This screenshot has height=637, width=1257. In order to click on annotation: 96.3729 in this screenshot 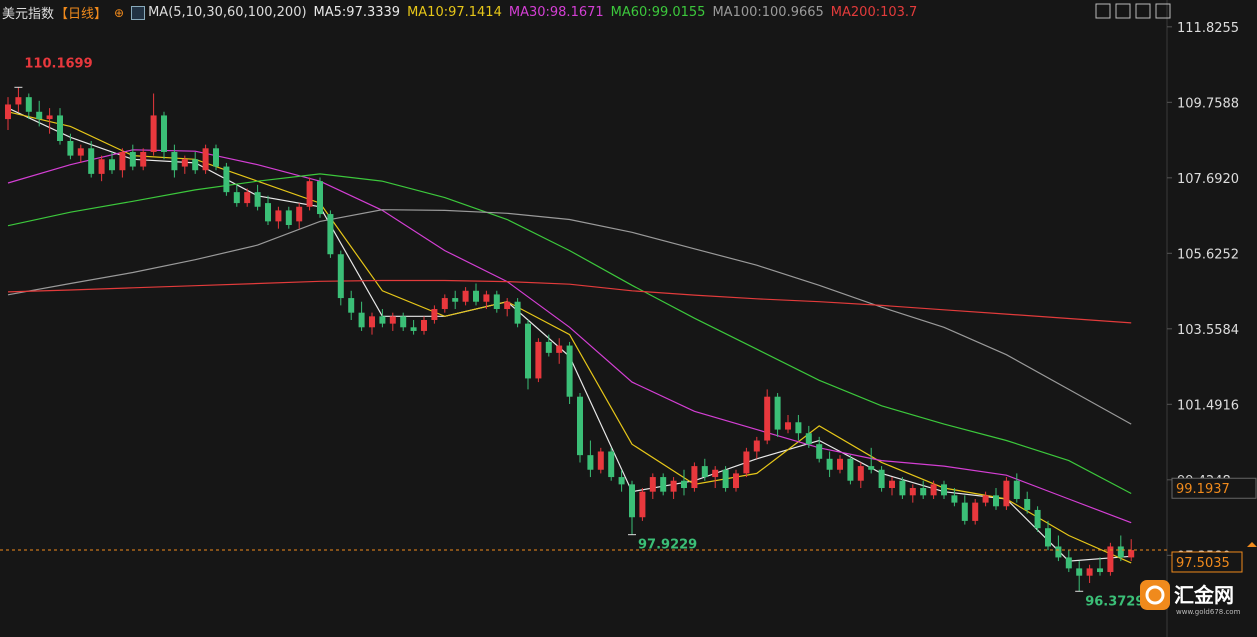, I will do `click(1114, 601)`.